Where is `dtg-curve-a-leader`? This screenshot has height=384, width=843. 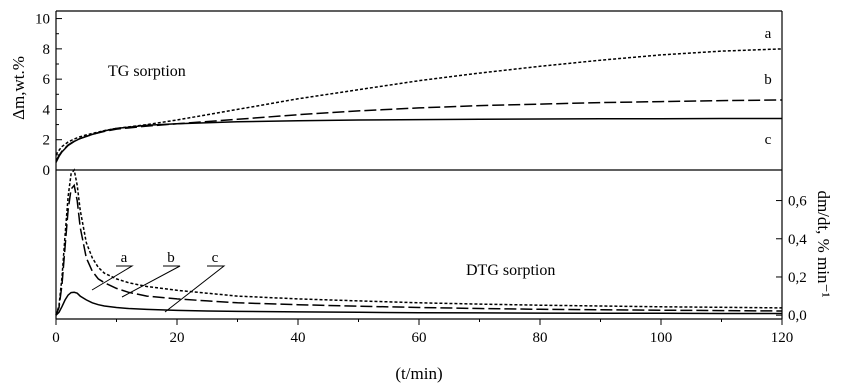 dtg-curve-a-leader is located at coordinates (112, 278).